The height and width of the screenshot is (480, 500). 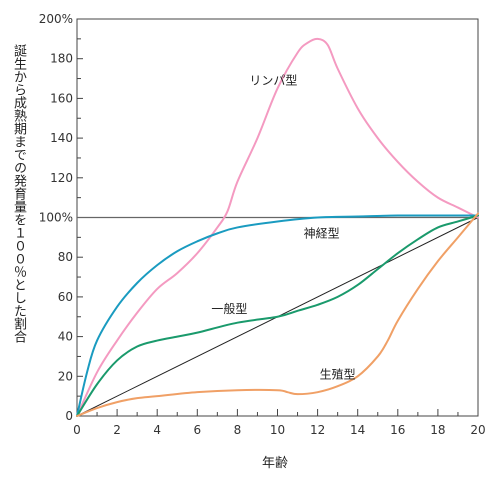 I want to click on y-tick-label: 160, so click(x=61, y=98).